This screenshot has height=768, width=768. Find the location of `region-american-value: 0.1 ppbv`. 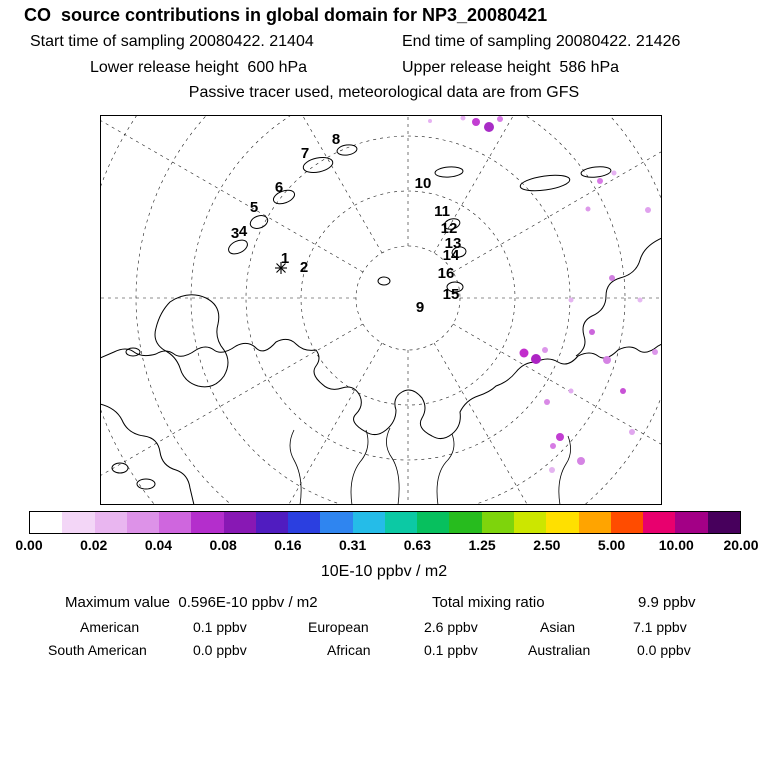

region-american-value: 0.1 ppbv is located at coordinates (220, 627).